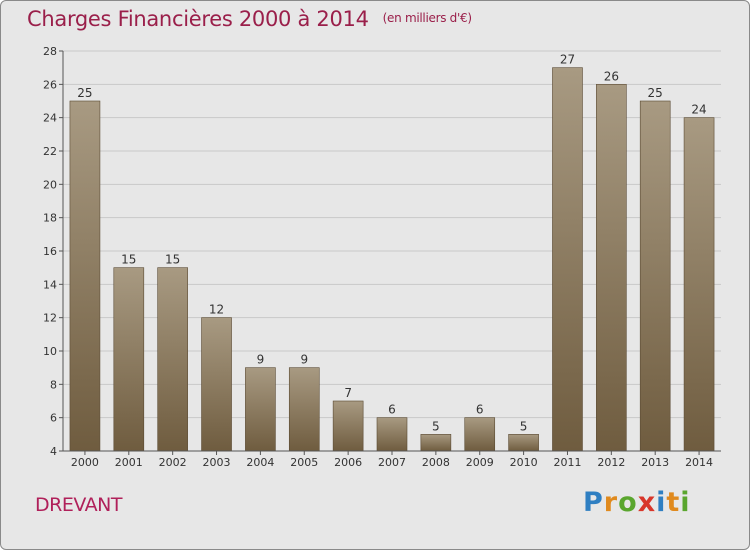 This screenshot has height=550, width=750. I want to click on x-tick-label: 2003, so click(217, 462).